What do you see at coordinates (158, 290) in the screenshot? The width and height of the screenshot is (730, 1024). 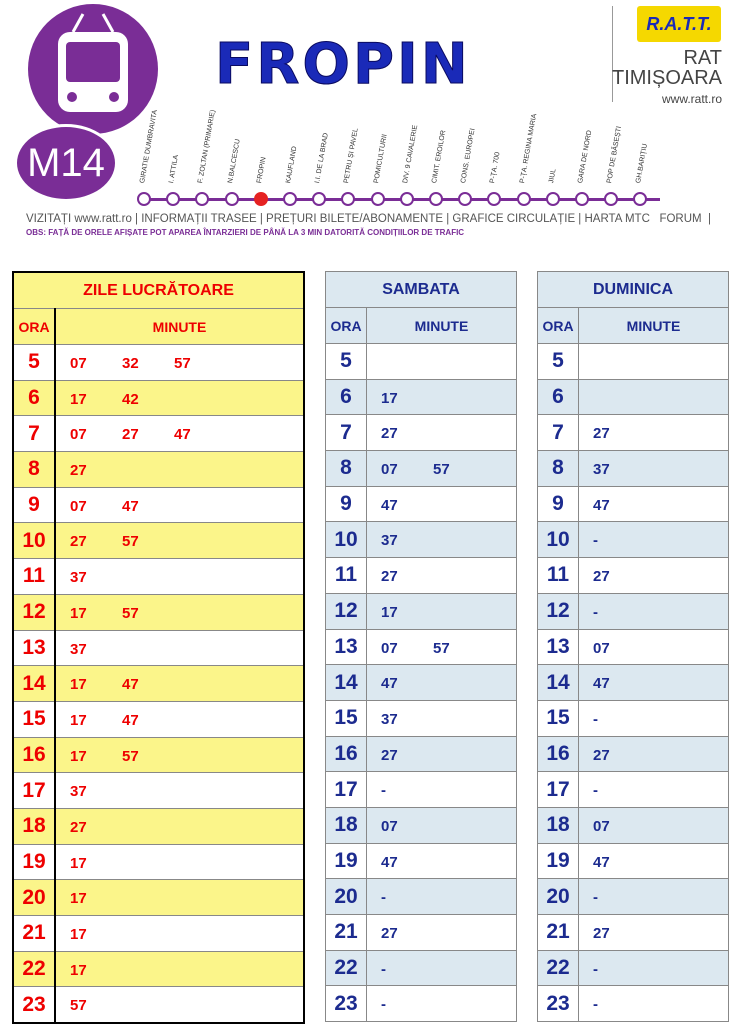 I see `table-title: ZILE LUCRĂTOARE` at bounding box center [158, 290].